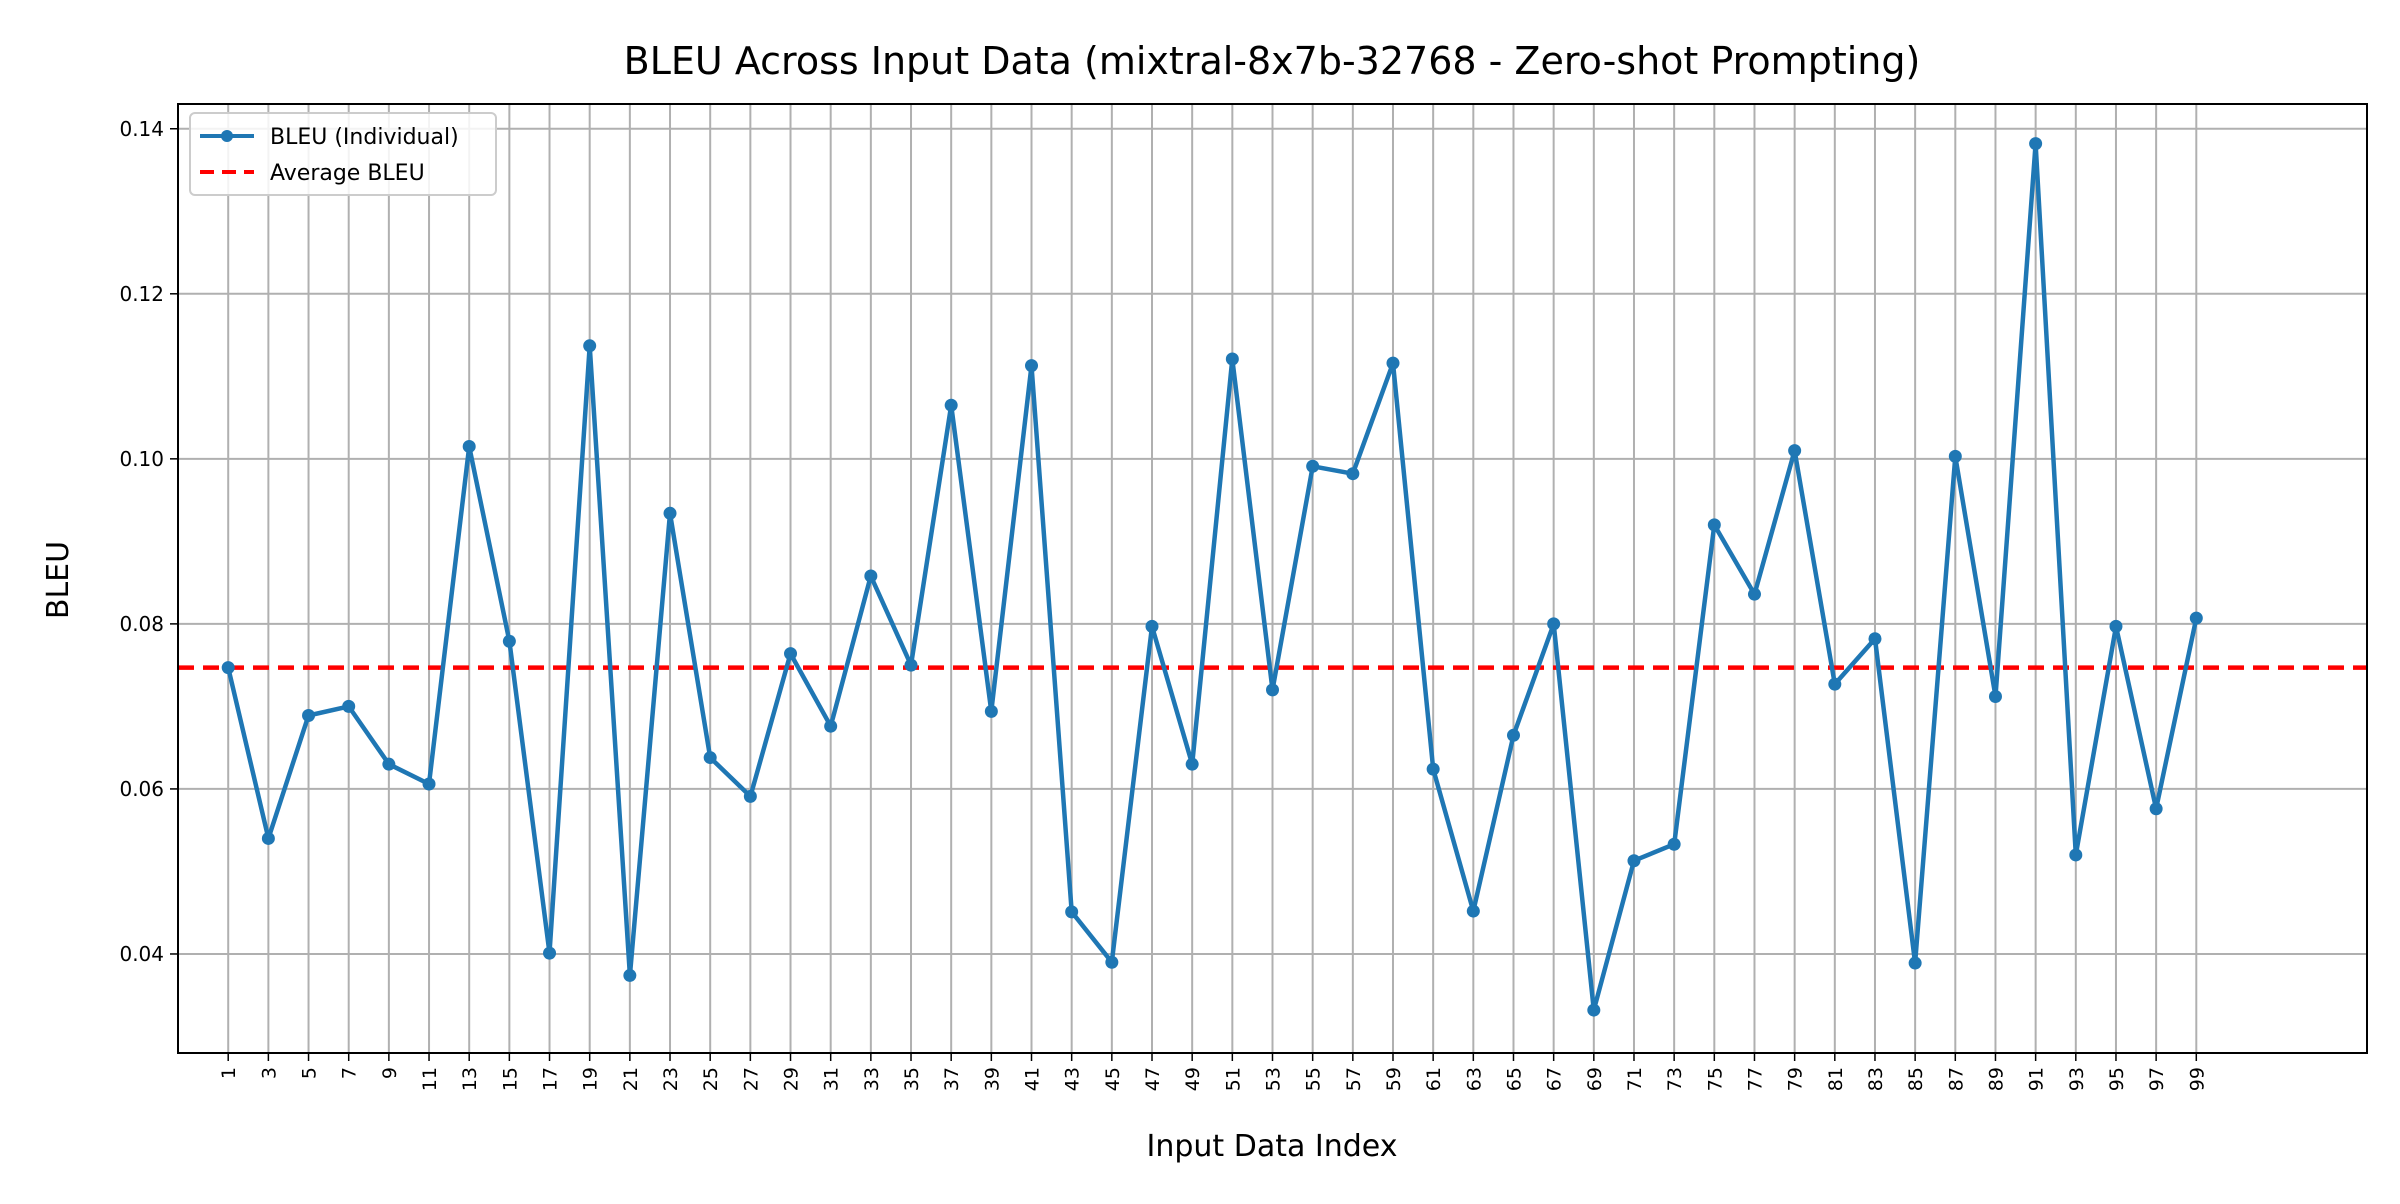  I want to click on x-tick-label: 23, so click(671, 1079).